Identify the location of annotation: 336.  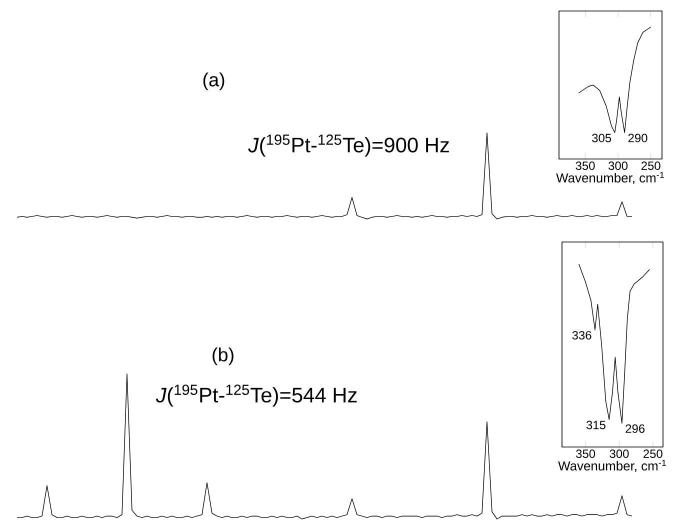
(582, 335).